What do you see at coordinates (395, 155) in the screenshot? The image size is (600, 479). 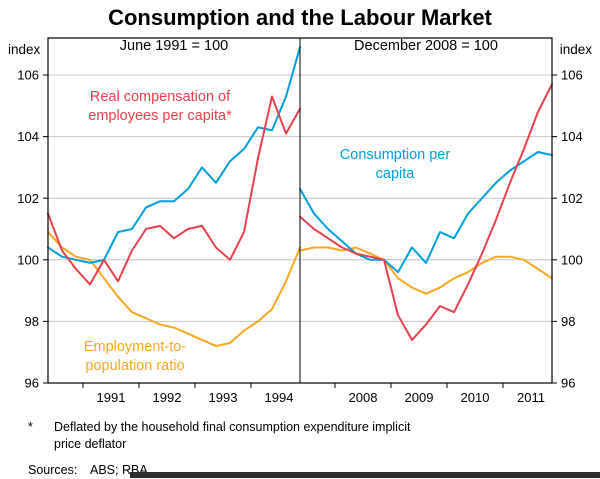 I see `series-label-consumption-line1: Consumption per` at bounding box center [395, 155].